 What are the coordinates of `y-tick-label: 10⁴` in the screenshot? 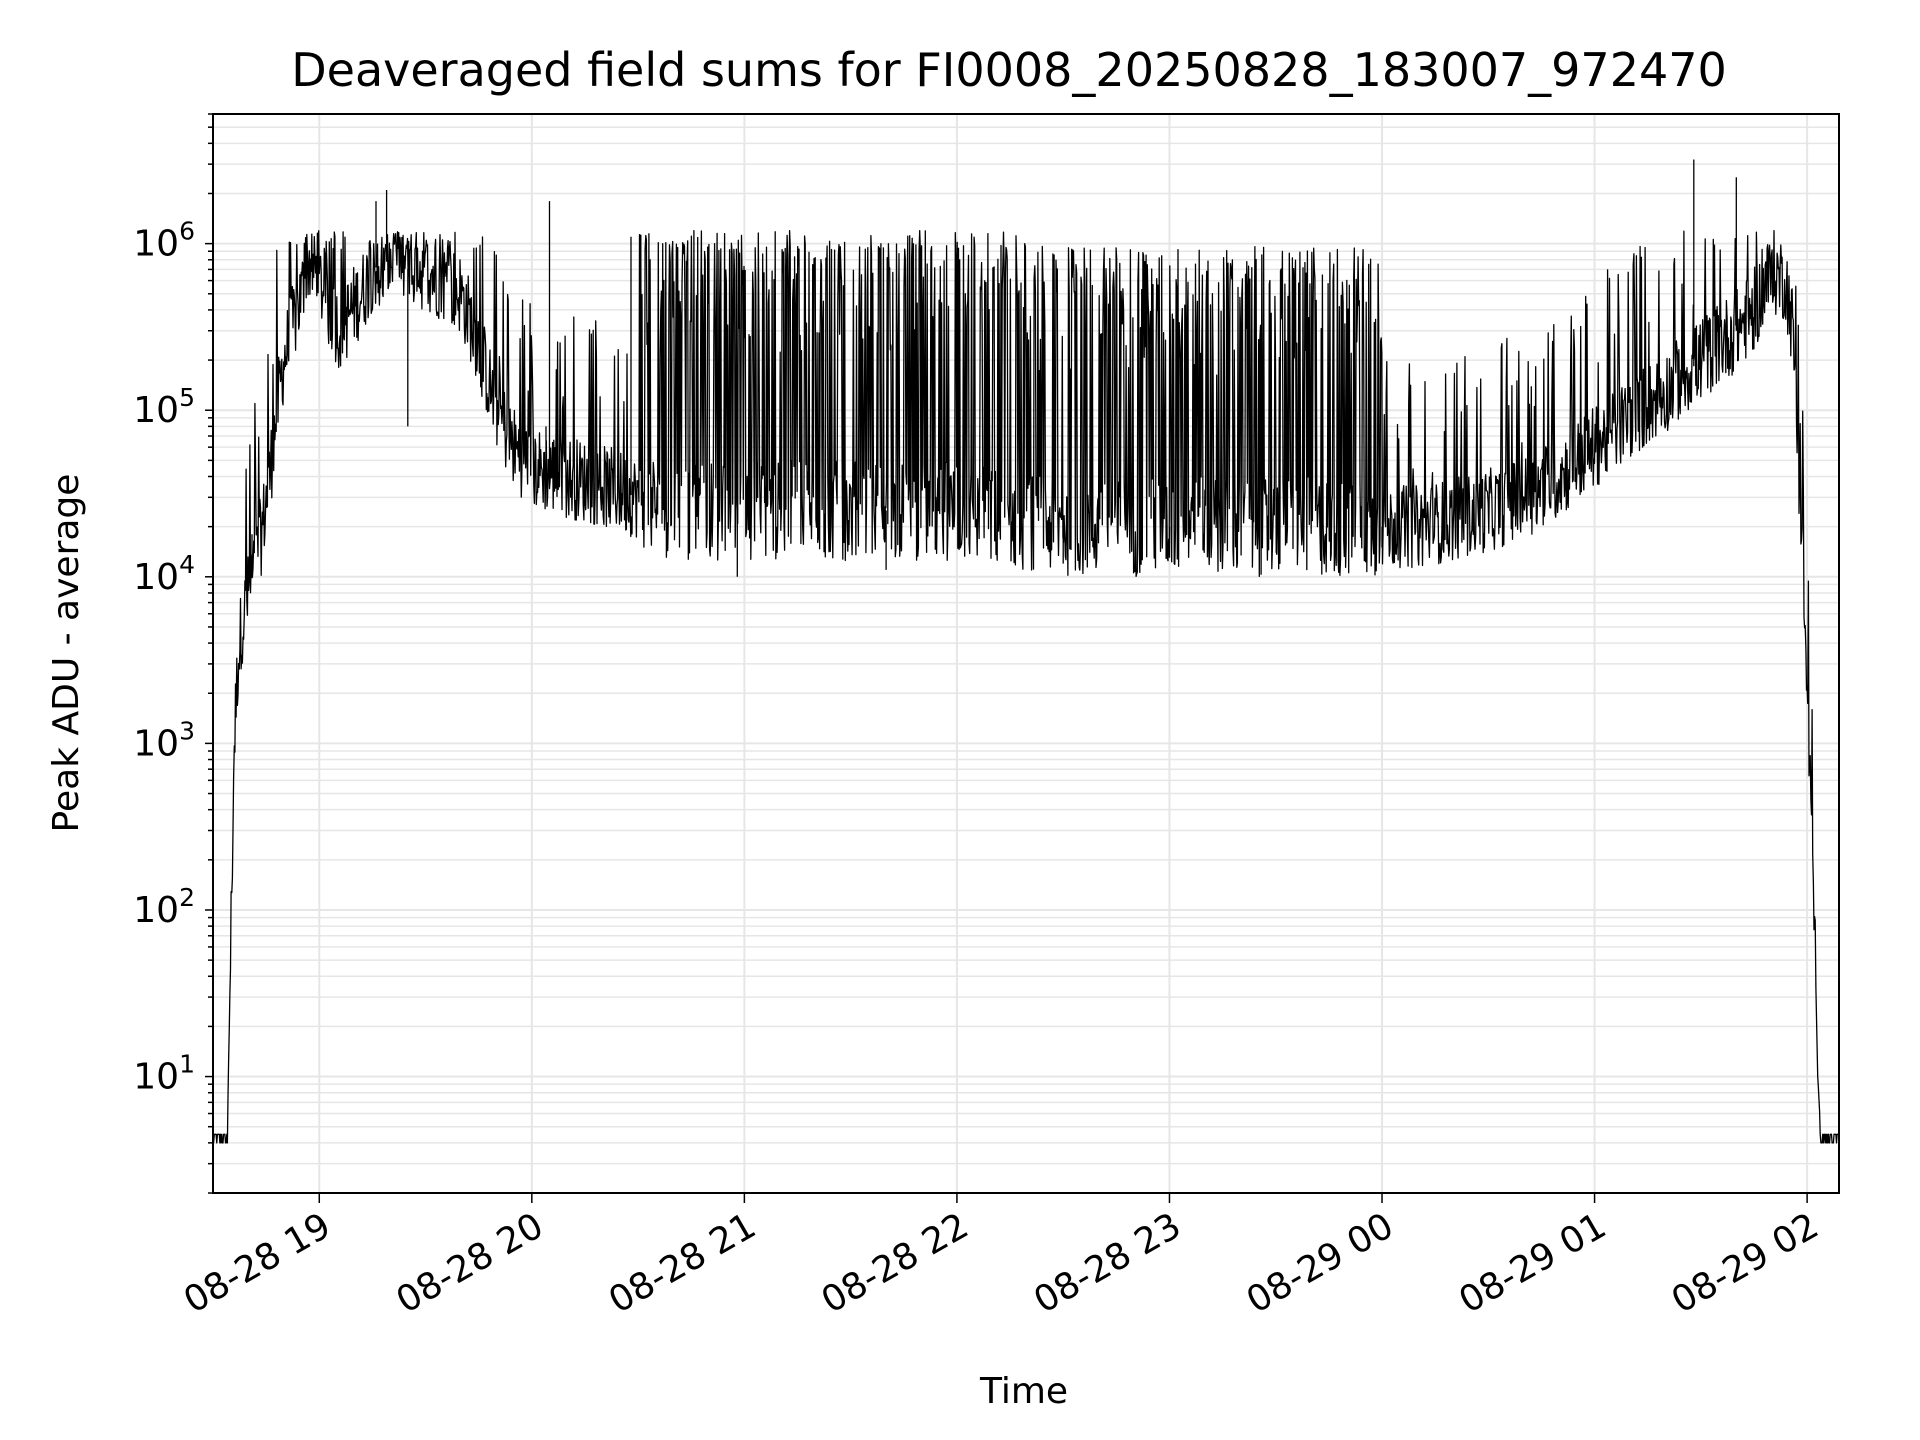 It's located at (164, 574).